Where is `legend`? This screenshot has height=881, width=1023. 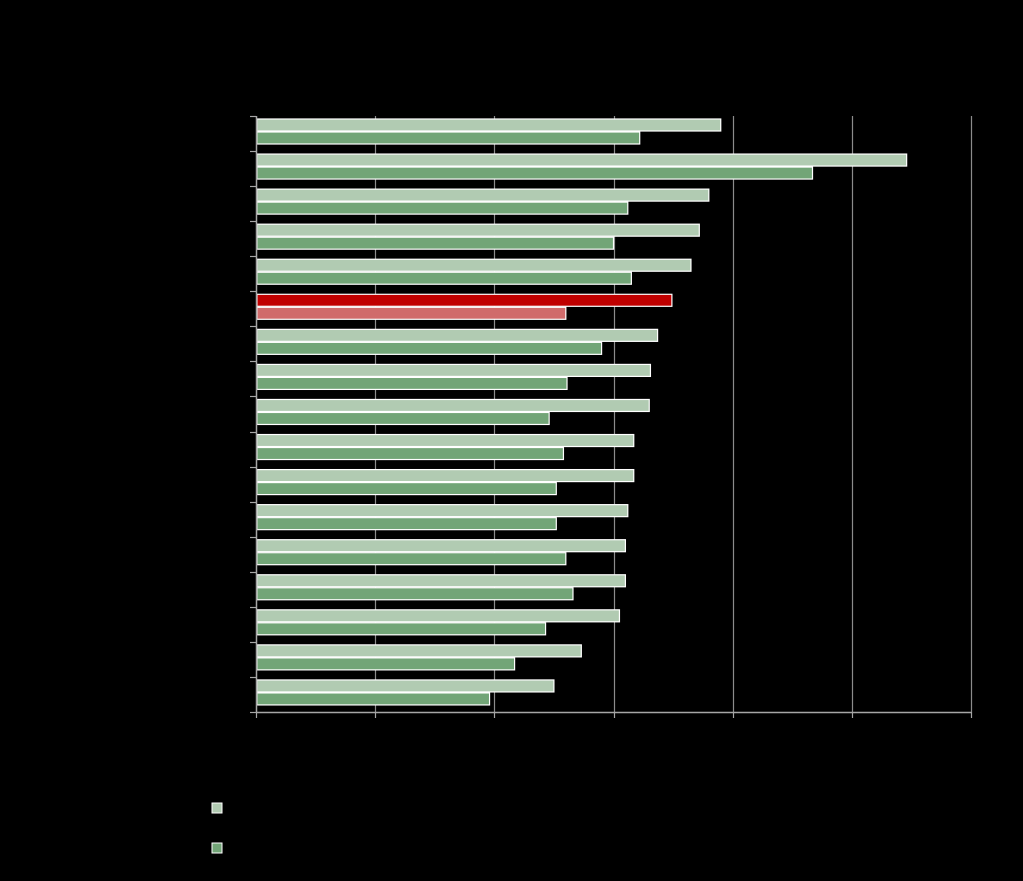
legend is located at coordinates (217, 828).